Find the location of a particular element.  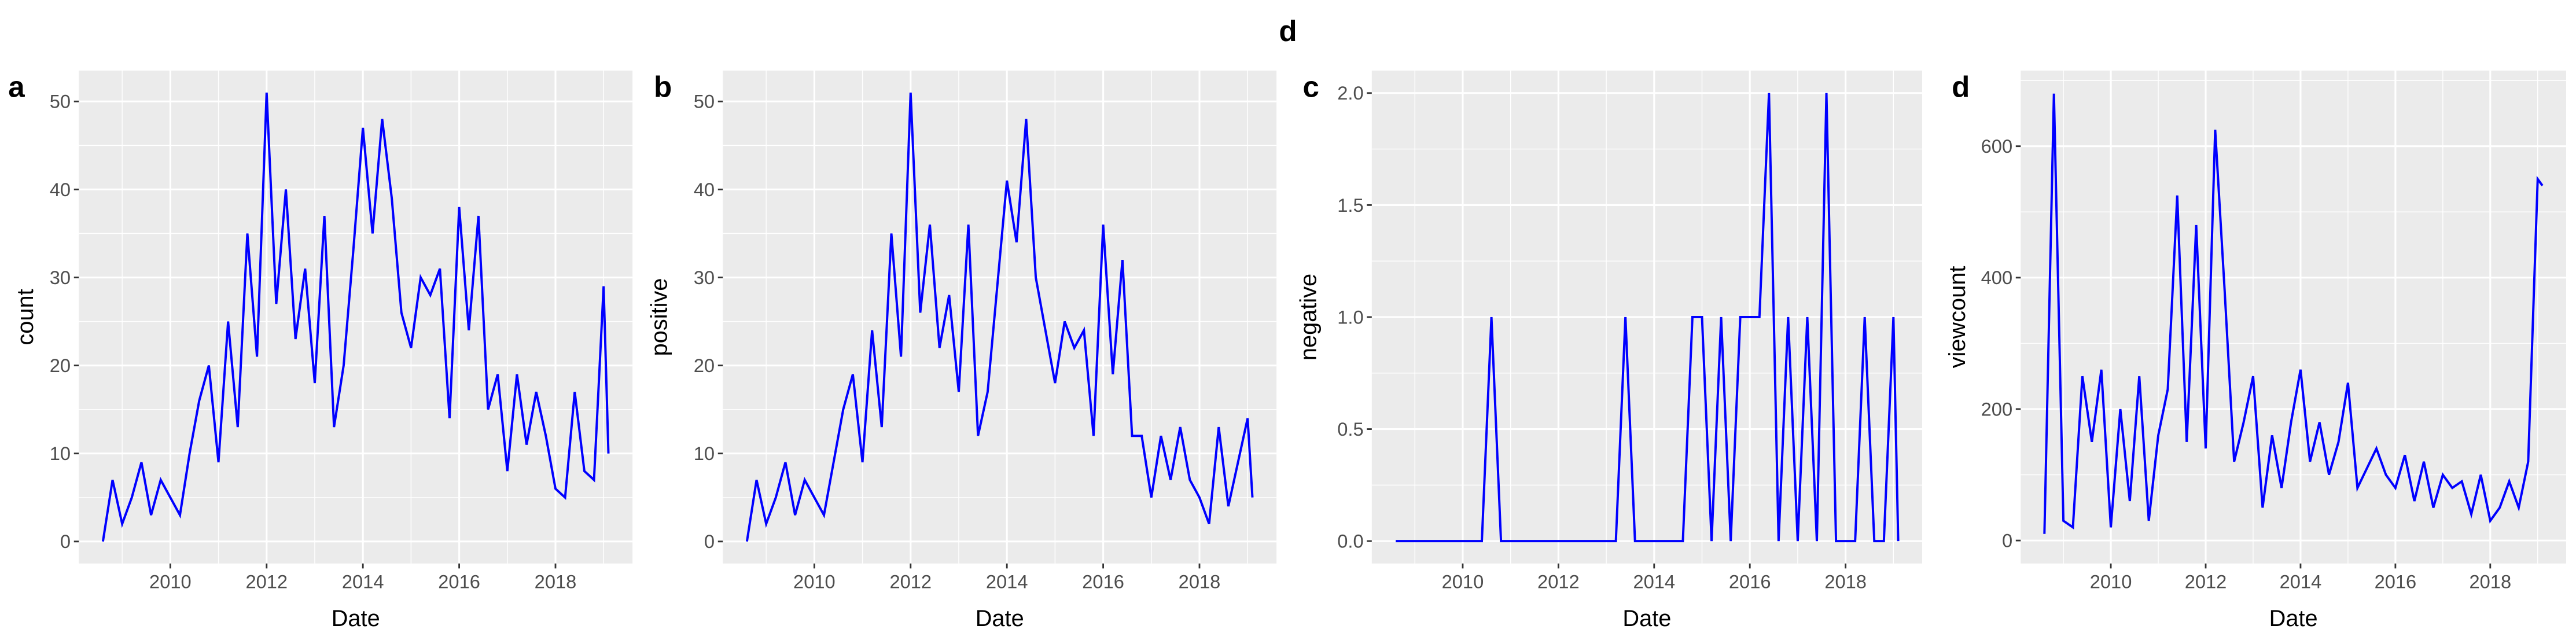

y-axis-title: negative is located at coordinates (1308, 317).